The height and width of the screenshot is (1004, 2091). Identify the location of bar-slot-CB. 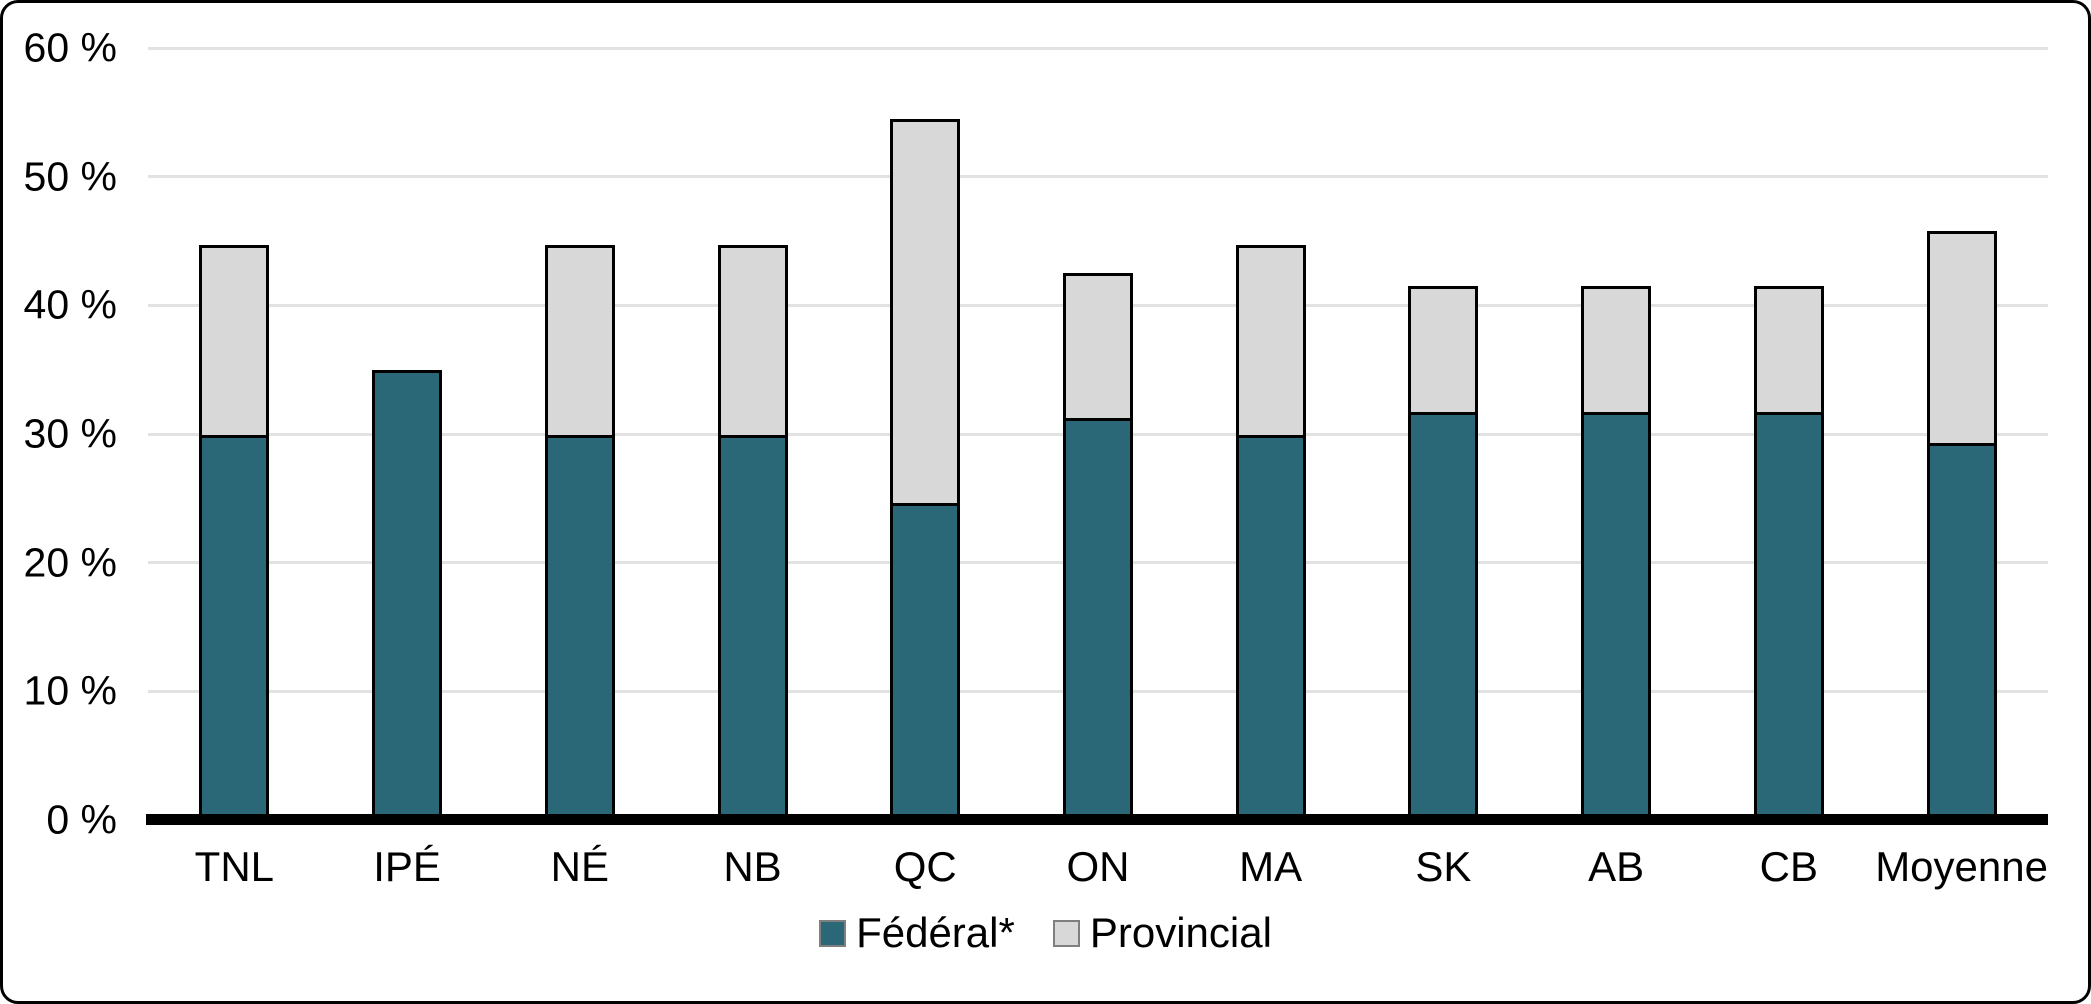
(1789, 434).